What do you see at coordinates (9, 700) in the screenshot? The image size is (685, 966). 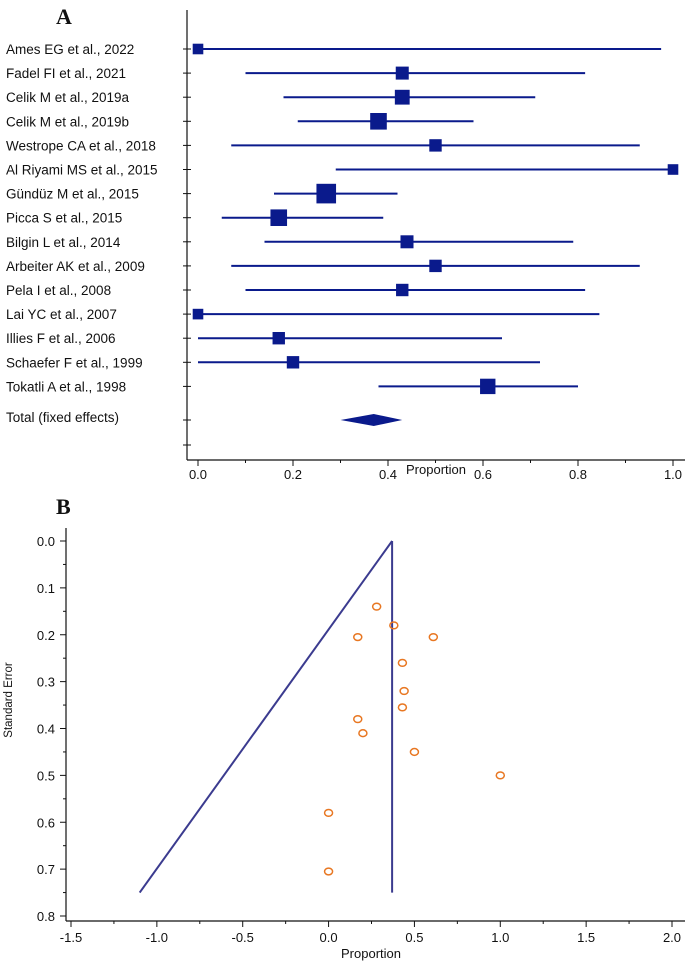 I see `funnel-y-axis-title: Standard Error` at bounding box center [9, 700].